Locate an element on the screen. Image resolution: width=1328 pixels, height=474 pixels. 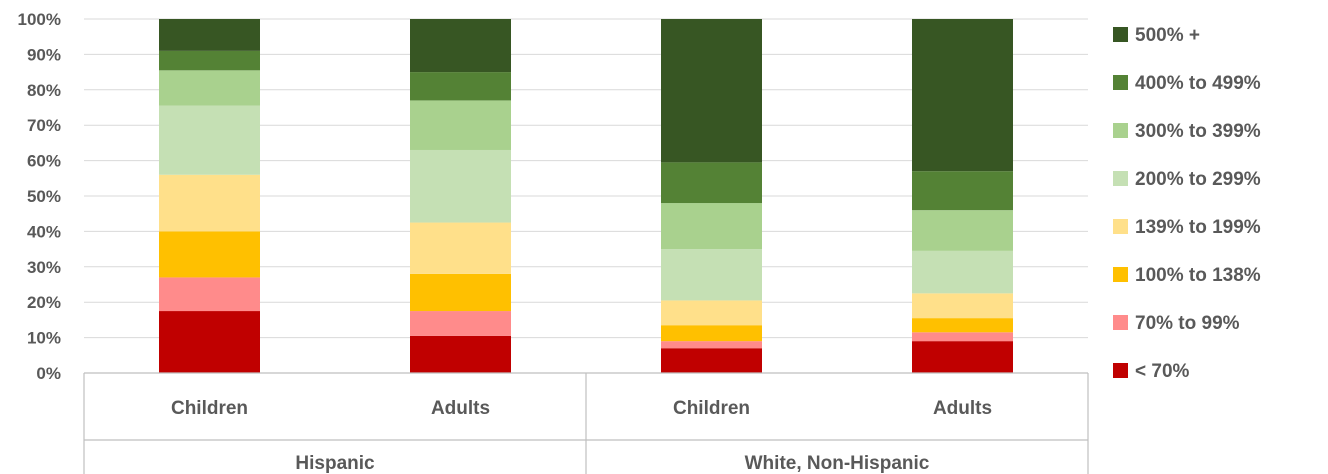
legend-item: 500% + is located at coordinates (1156, 35).